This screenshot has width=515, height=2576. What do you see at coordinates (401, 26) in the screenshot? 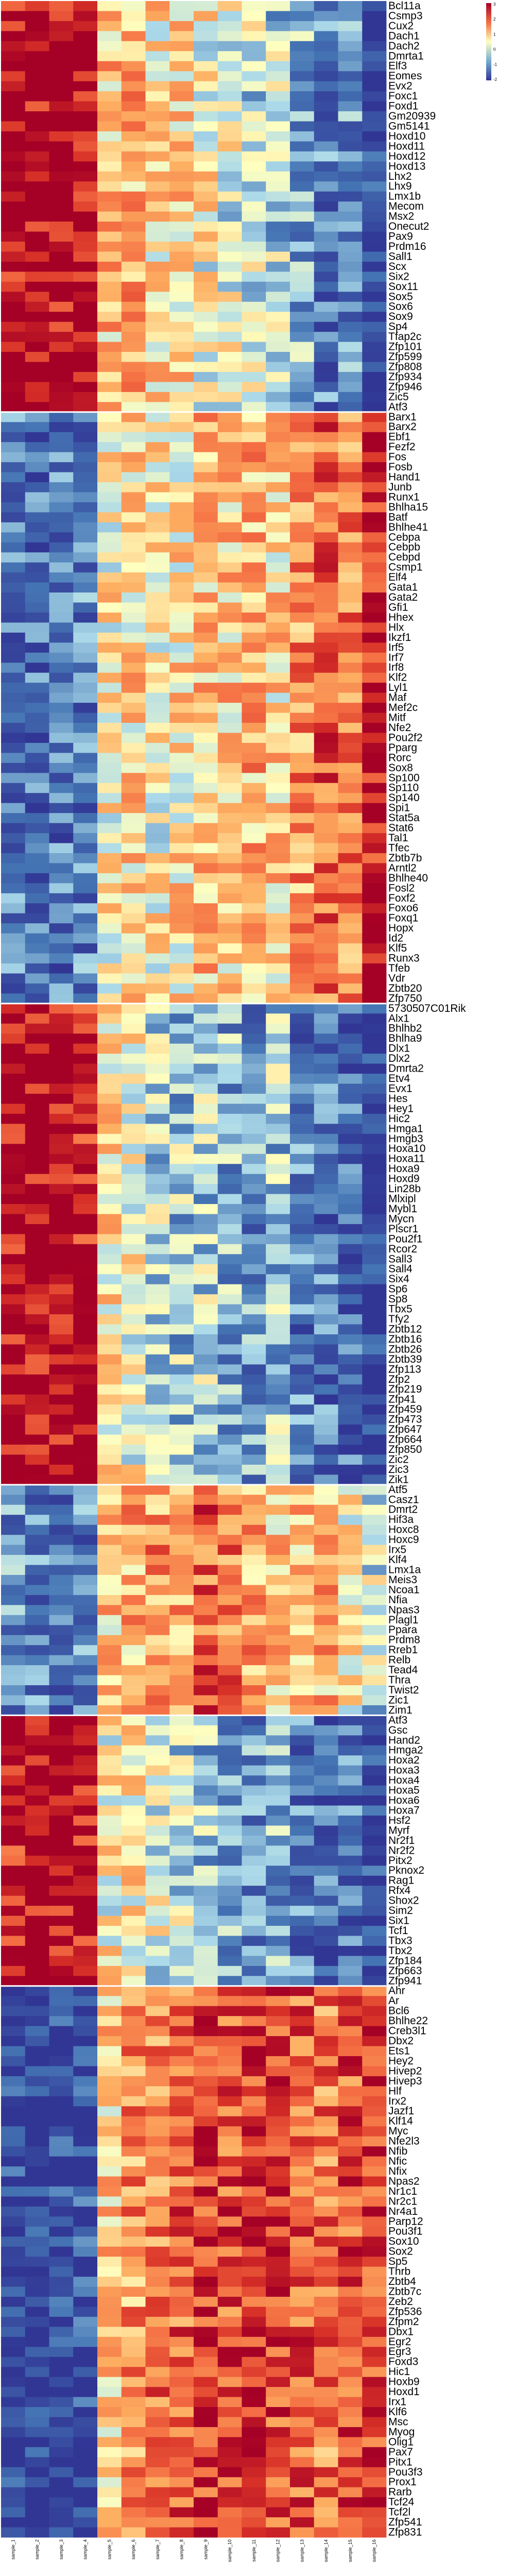
I see `row-label: Cux2` at bounding box center [401, 26].